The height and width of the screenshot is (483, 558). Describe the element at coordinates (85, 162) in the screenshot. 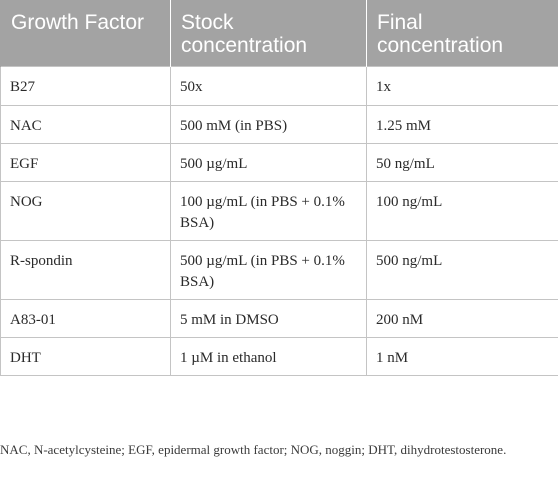

I see `cell-growth-factor: EGF` at that location.